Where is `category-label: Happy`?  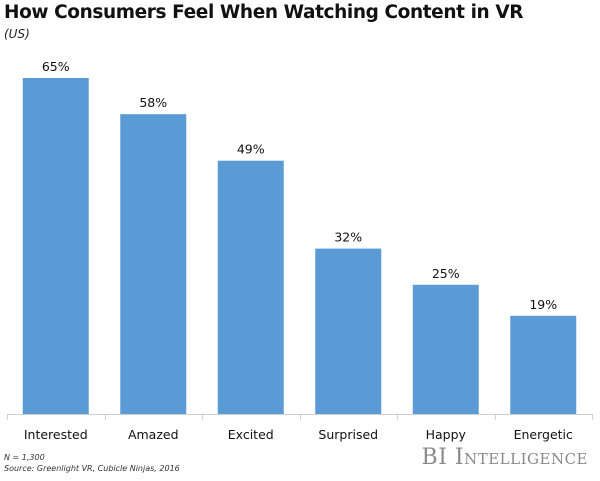 category-label: Happy is located at coordinates (446, 434).